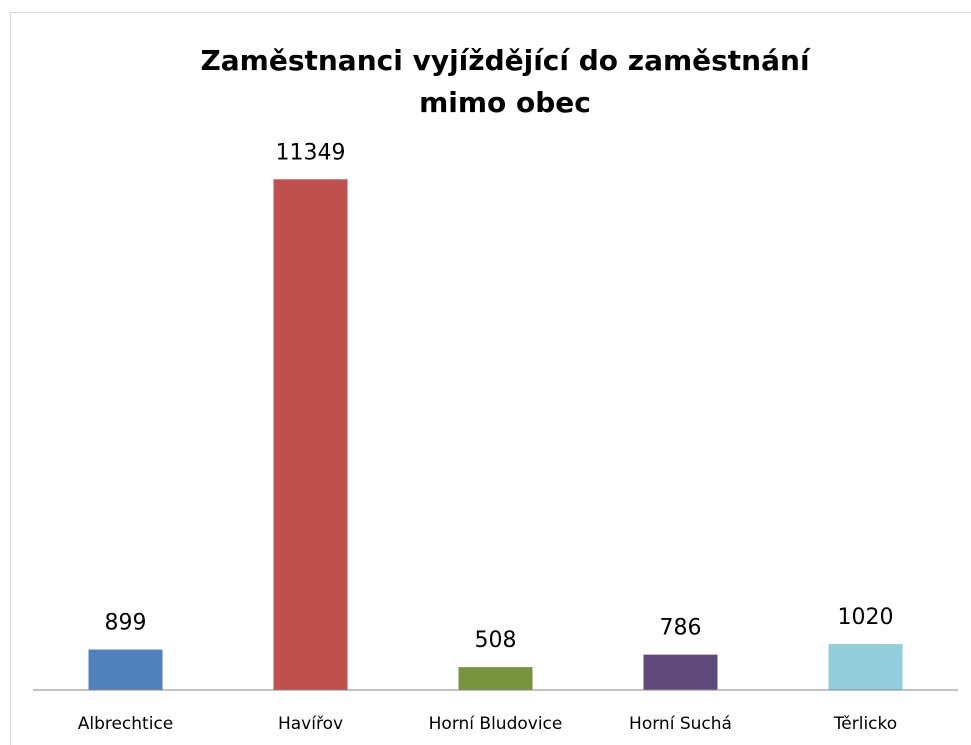 The height and width of the screenshot is (745, 971). What do you see at coordinates (496, 640) in the screenshot?
I see `data-label: 508` at bounding box center [496, 640].